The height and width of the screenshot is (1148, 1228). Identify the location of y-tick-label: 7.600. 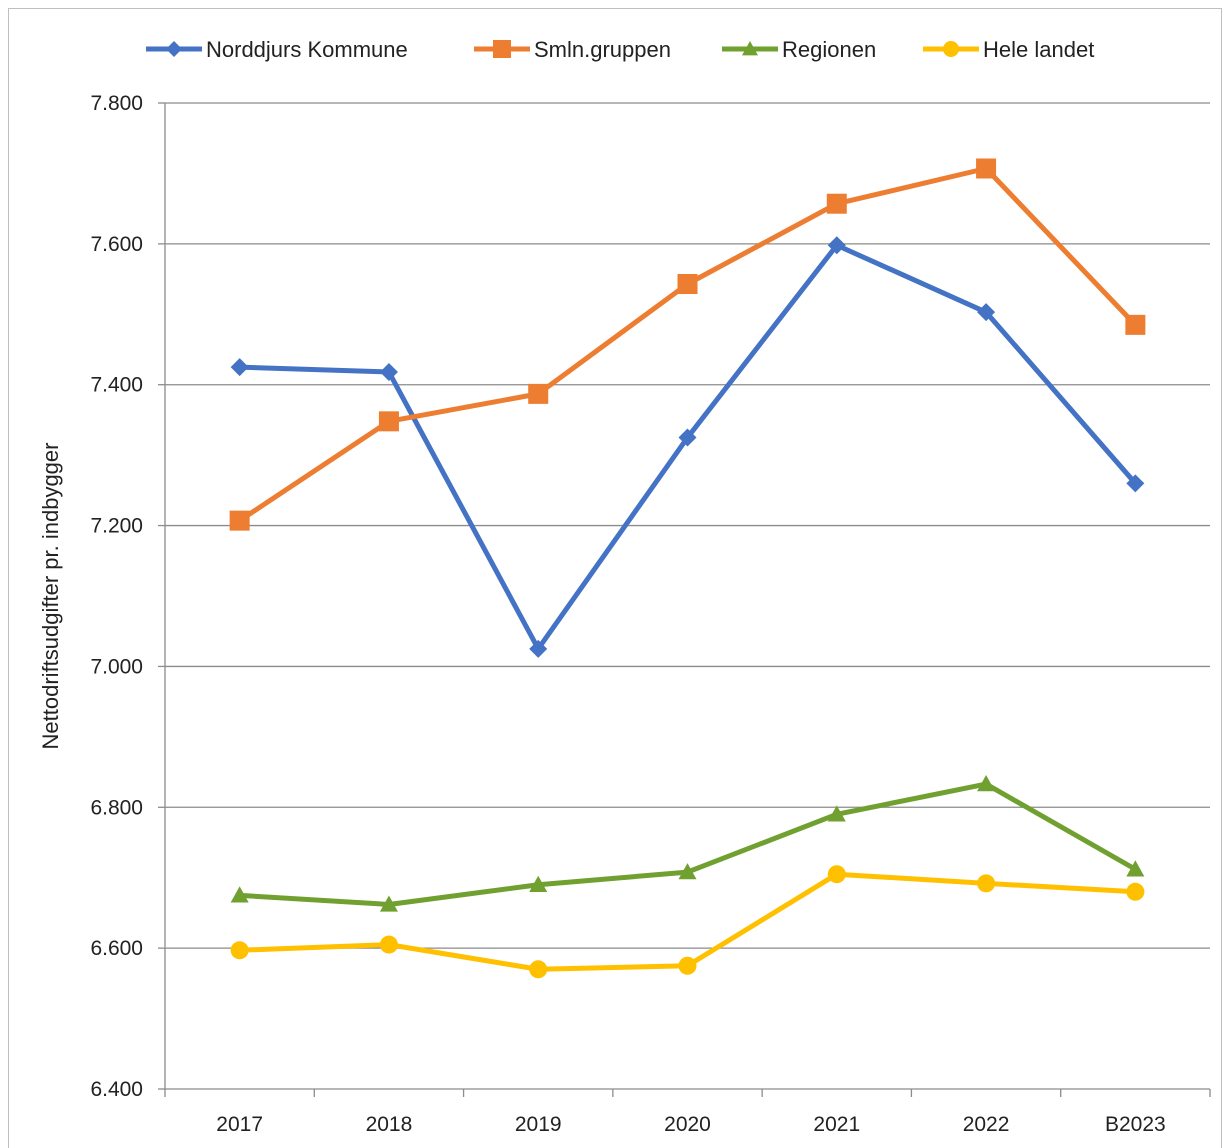
(116, 244).